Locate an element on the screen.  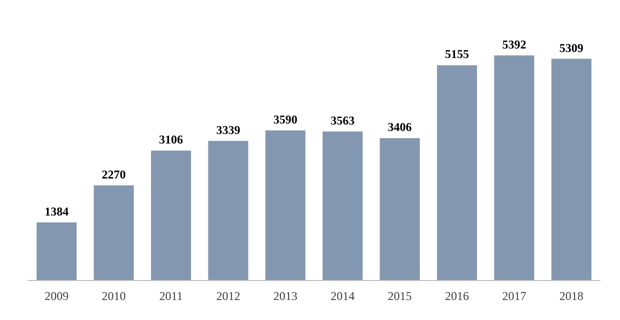
data-label: 5392 is located at coordinates (514, 44).